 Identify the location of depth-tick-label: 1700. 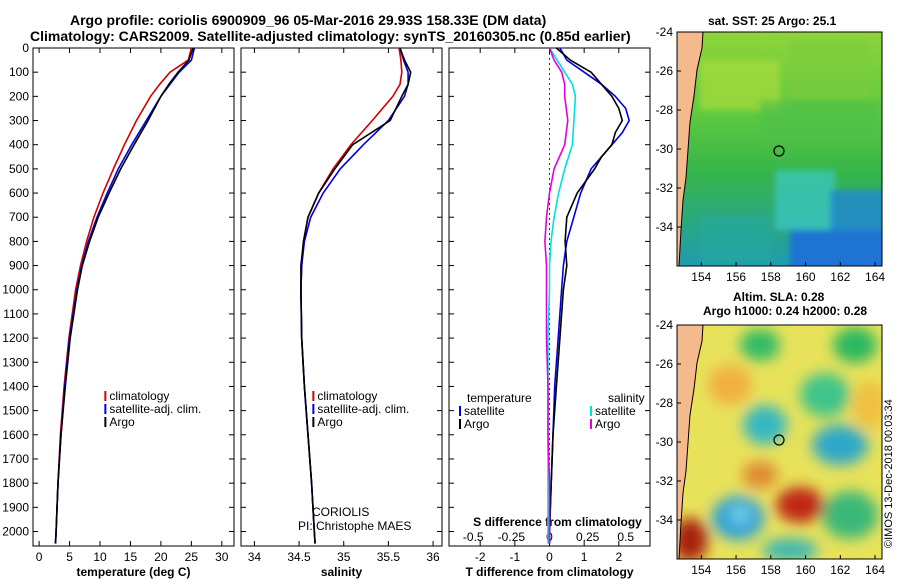
(15, 459).